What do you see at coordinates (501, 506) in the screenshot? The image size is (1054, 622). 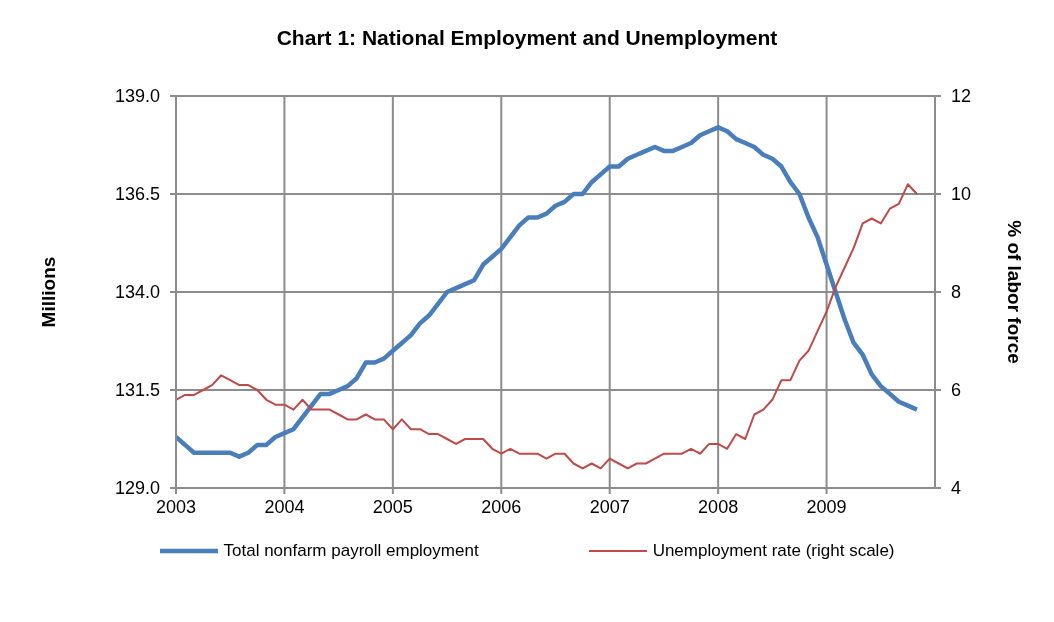 I see `x-tick-label: 2006` at bounding box center [501, 506].